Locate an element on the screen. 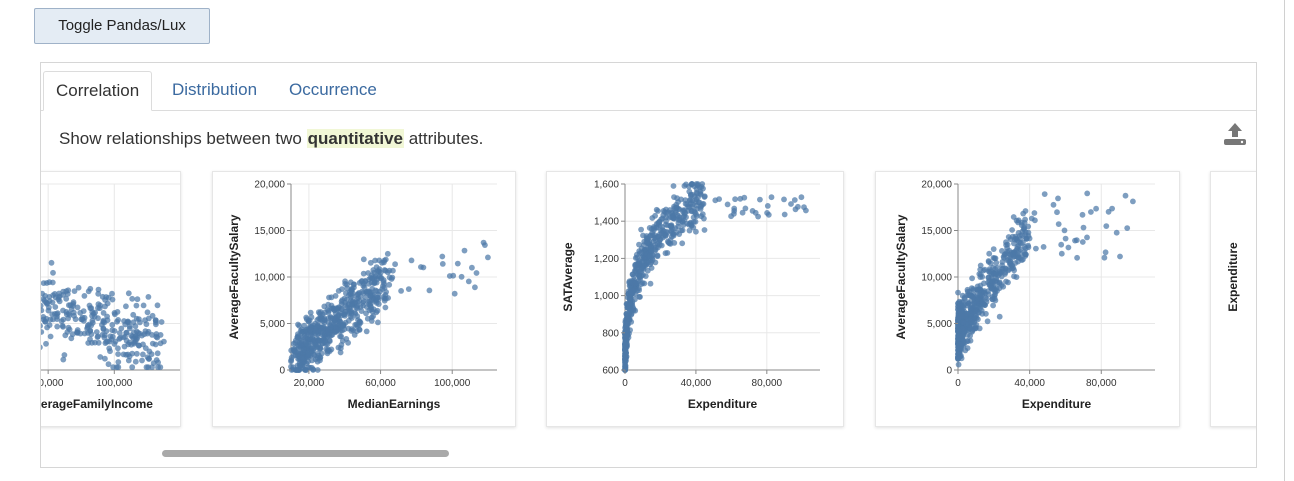  upload-icon is located at coordinates (1235, 134).